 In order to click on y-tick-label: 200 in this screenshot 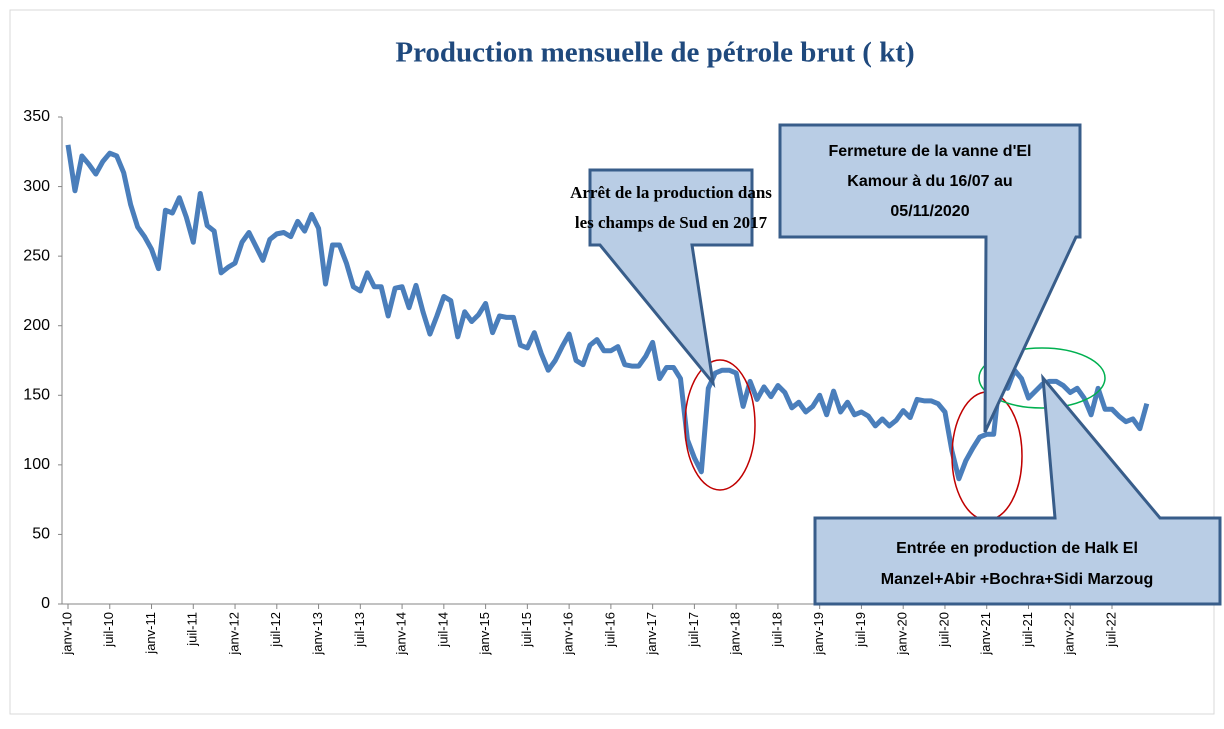, I will do `click(36, 325)`.